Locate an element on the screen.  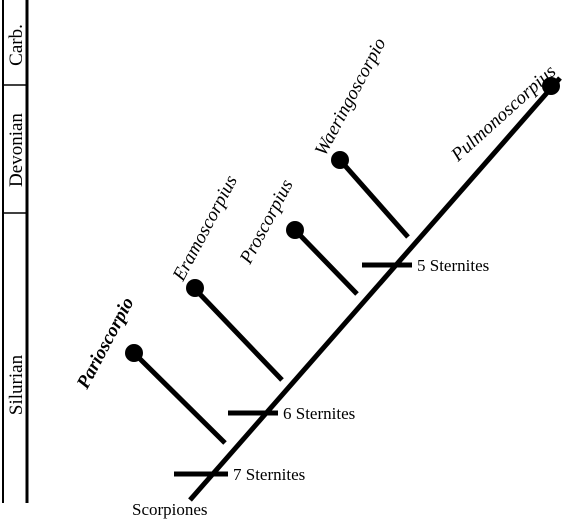
character-label-5-sternites: 5 Sternites is located at coordinates (453, 265).